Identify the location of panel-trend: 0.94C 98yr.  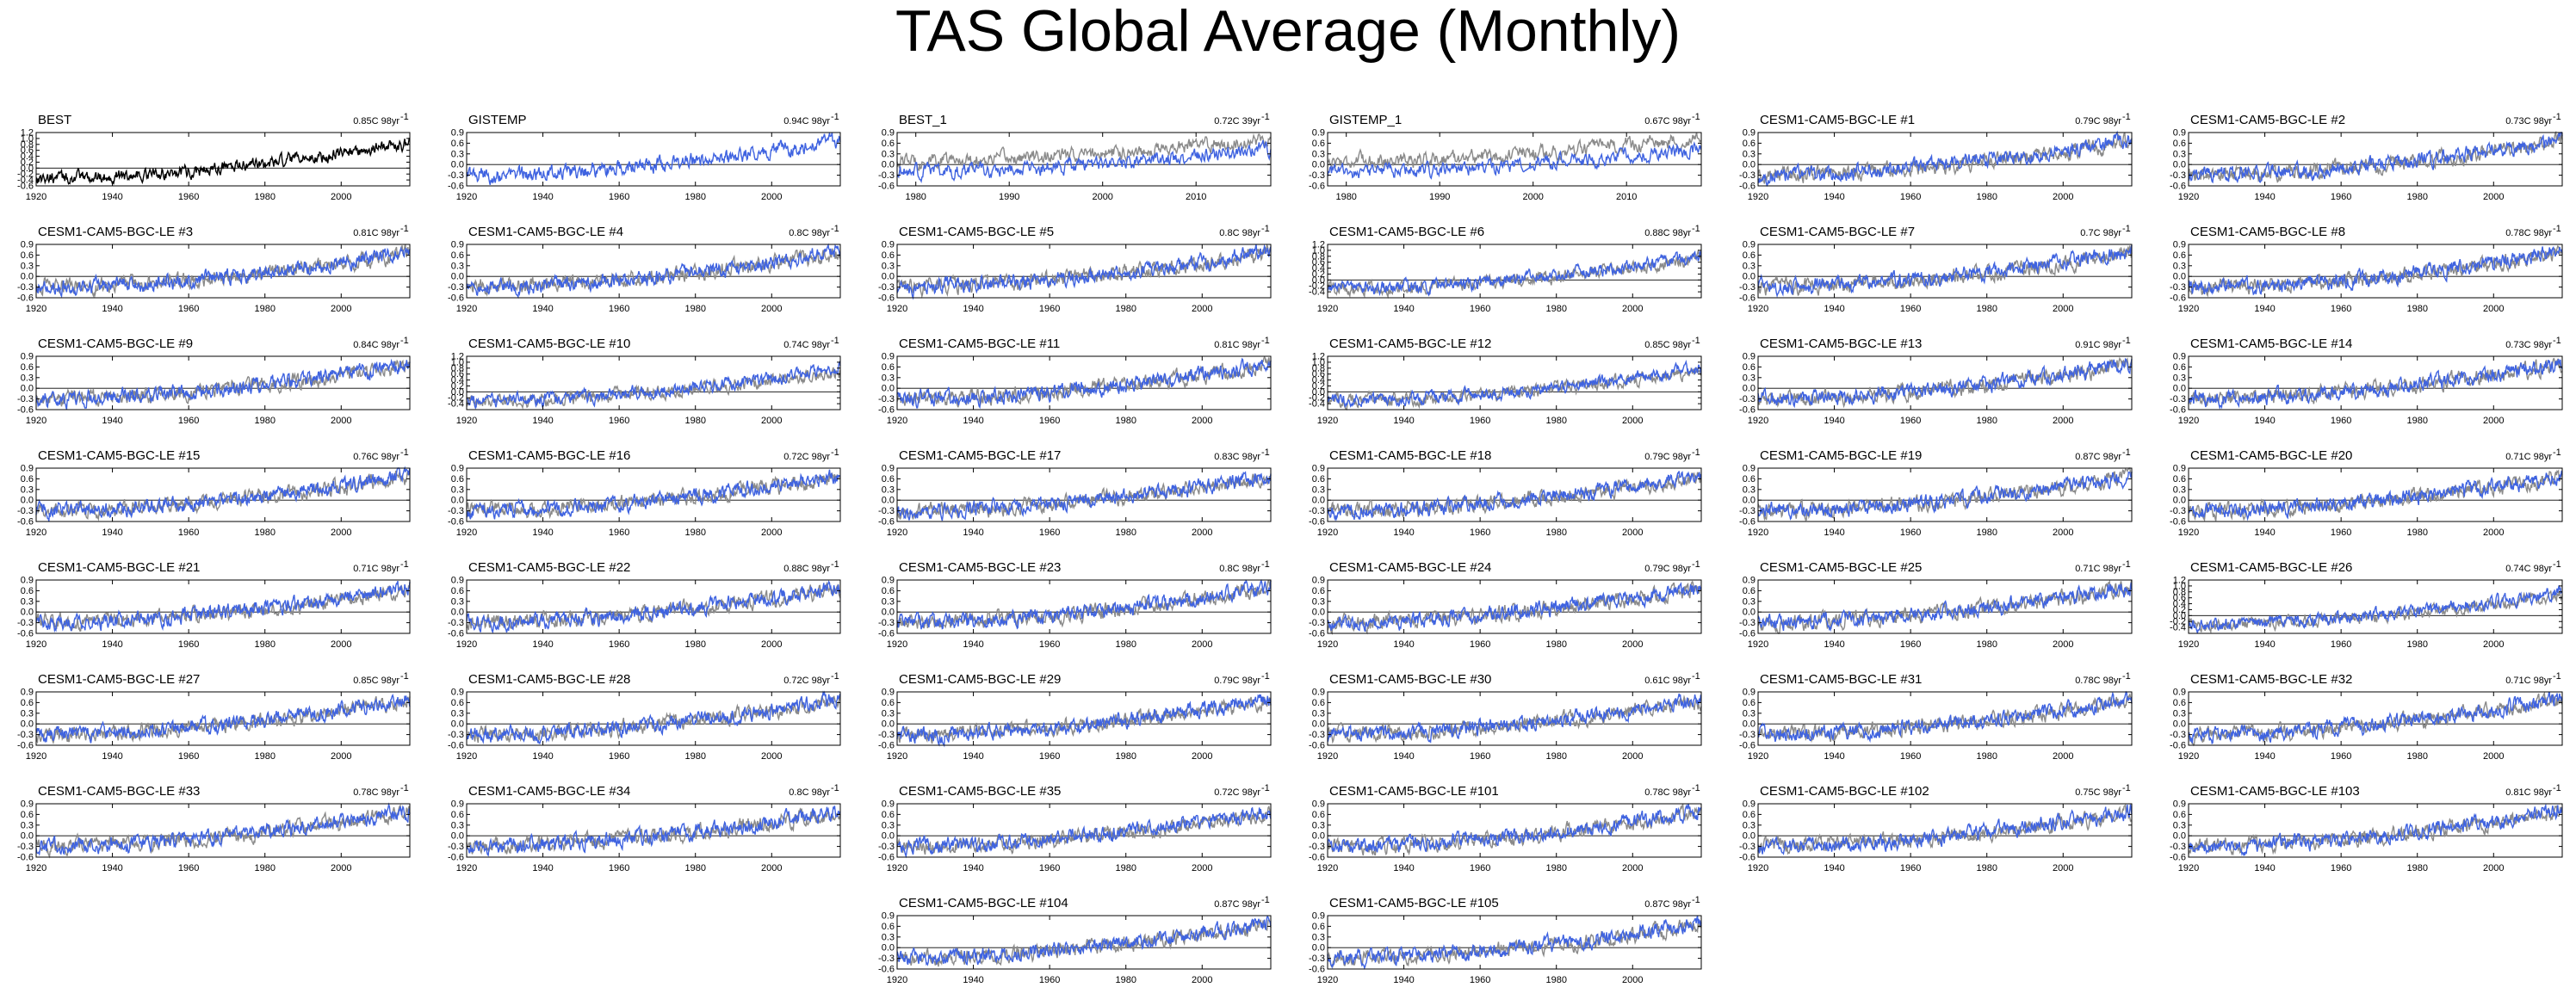
(807, 121).